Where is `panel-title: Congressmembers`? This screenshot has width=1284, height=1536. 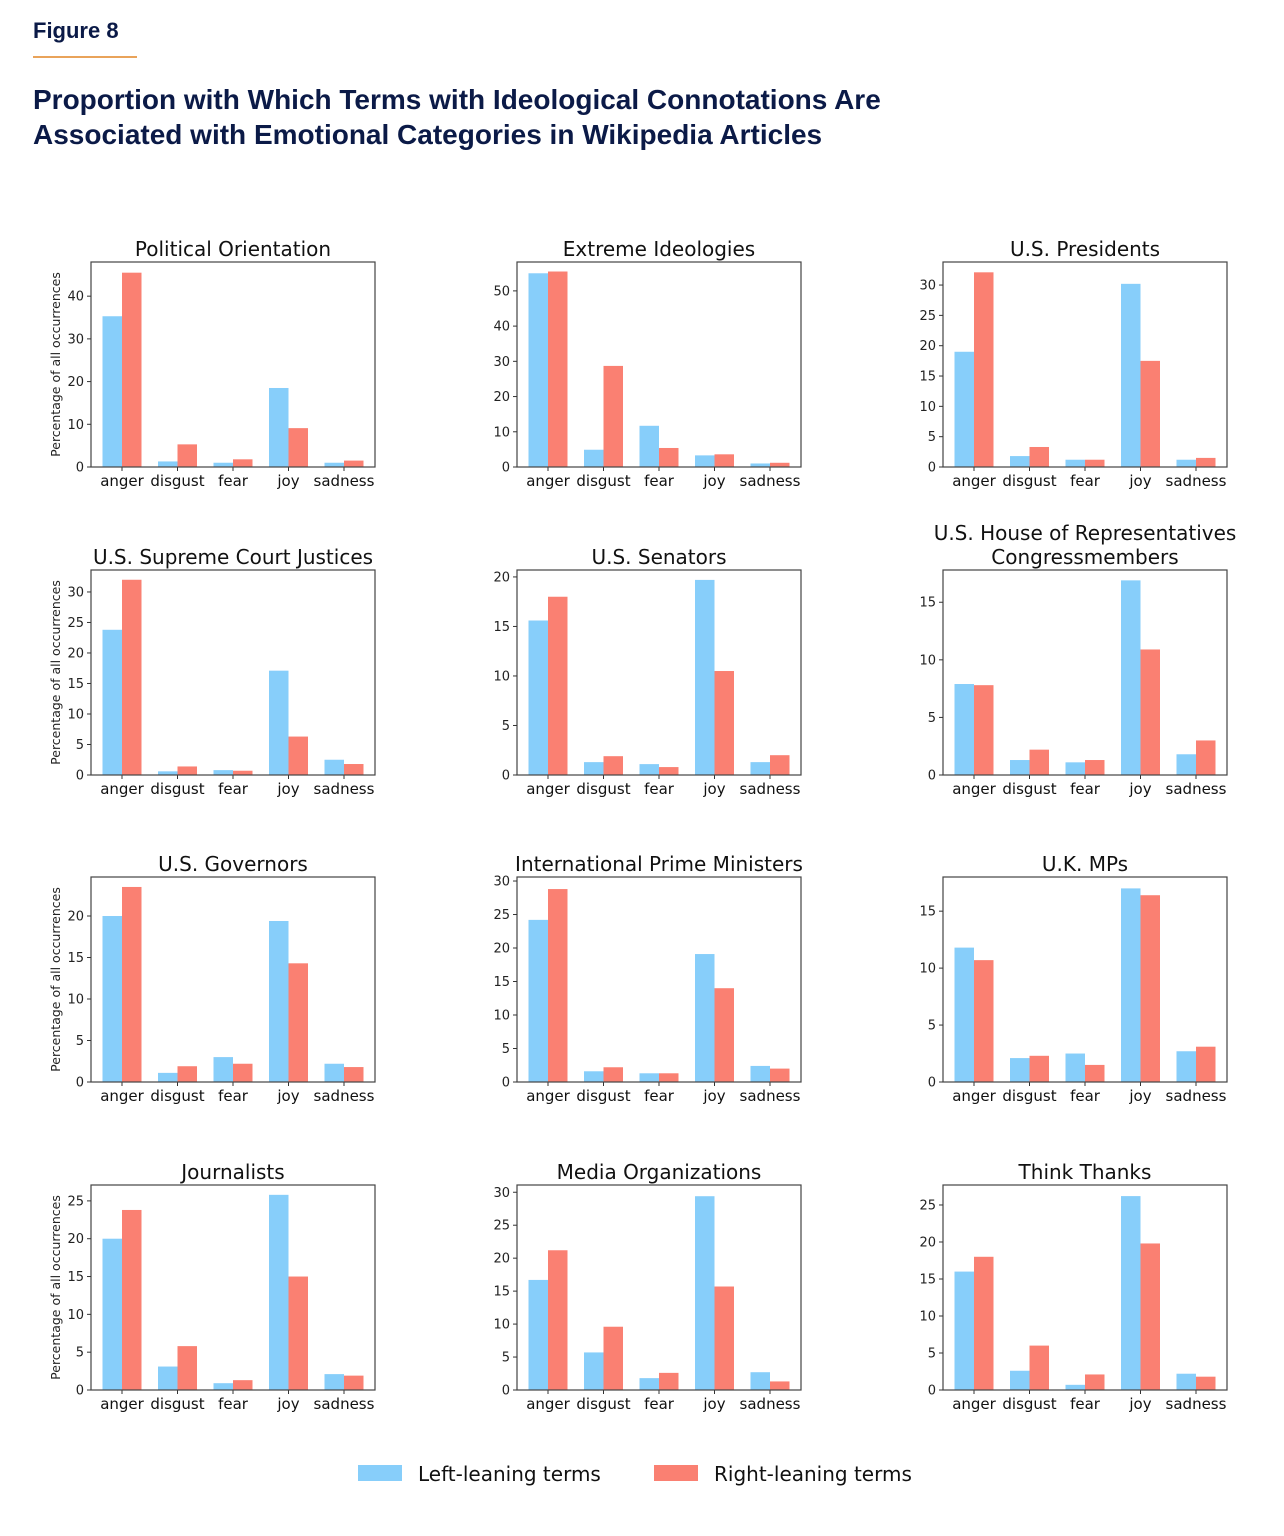
panel-title: Congressmembers is located at coordinates (1084, 557).